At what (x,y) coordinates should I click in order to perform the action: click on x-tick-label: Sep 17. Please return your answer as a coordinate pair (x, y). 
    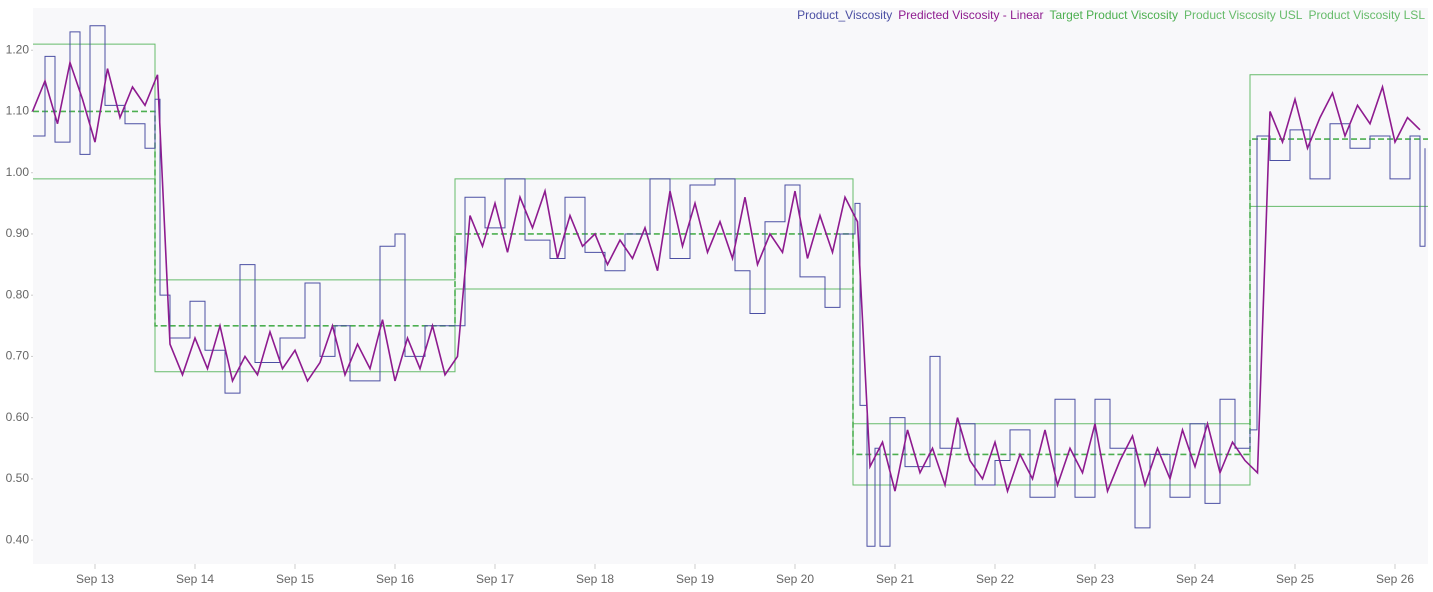
    Looking at the image, I should click on (495, 579).